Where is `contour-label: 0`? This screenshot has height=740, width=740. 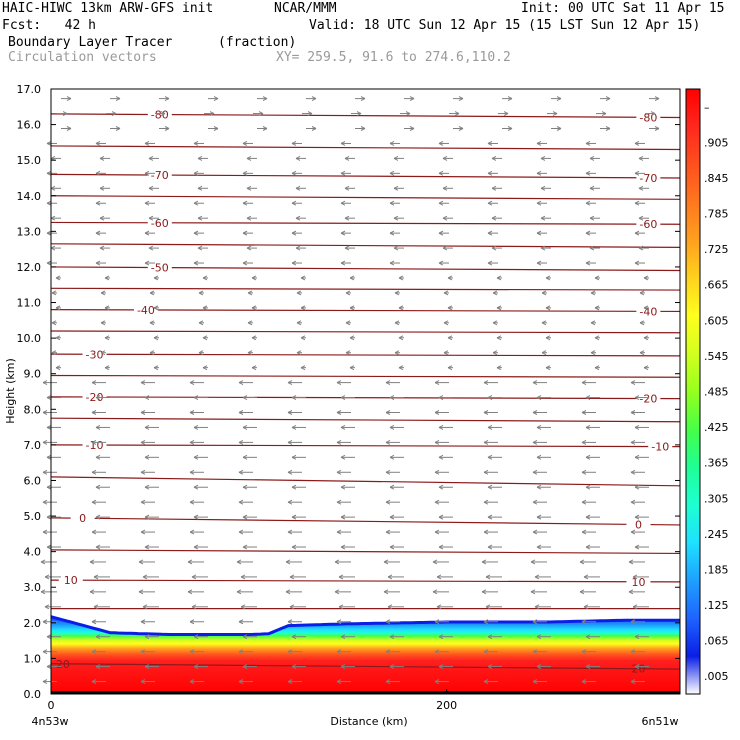 contour-label: 0 is located at coordinates (82, 518).